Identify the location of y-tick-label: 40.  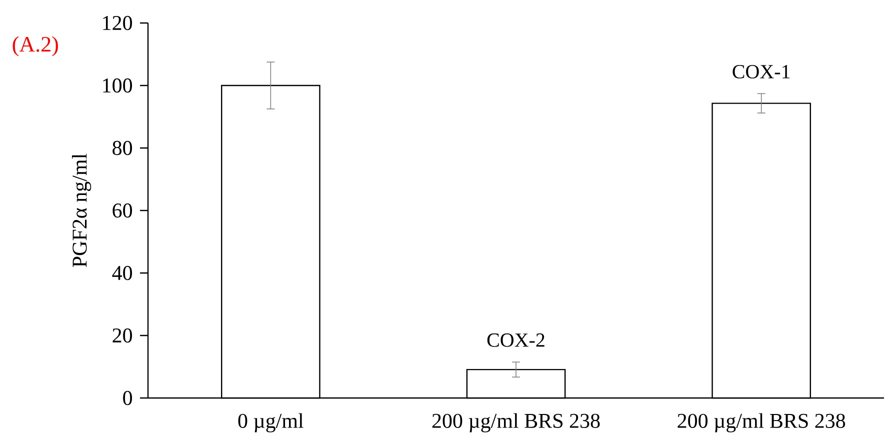
(122, 273).